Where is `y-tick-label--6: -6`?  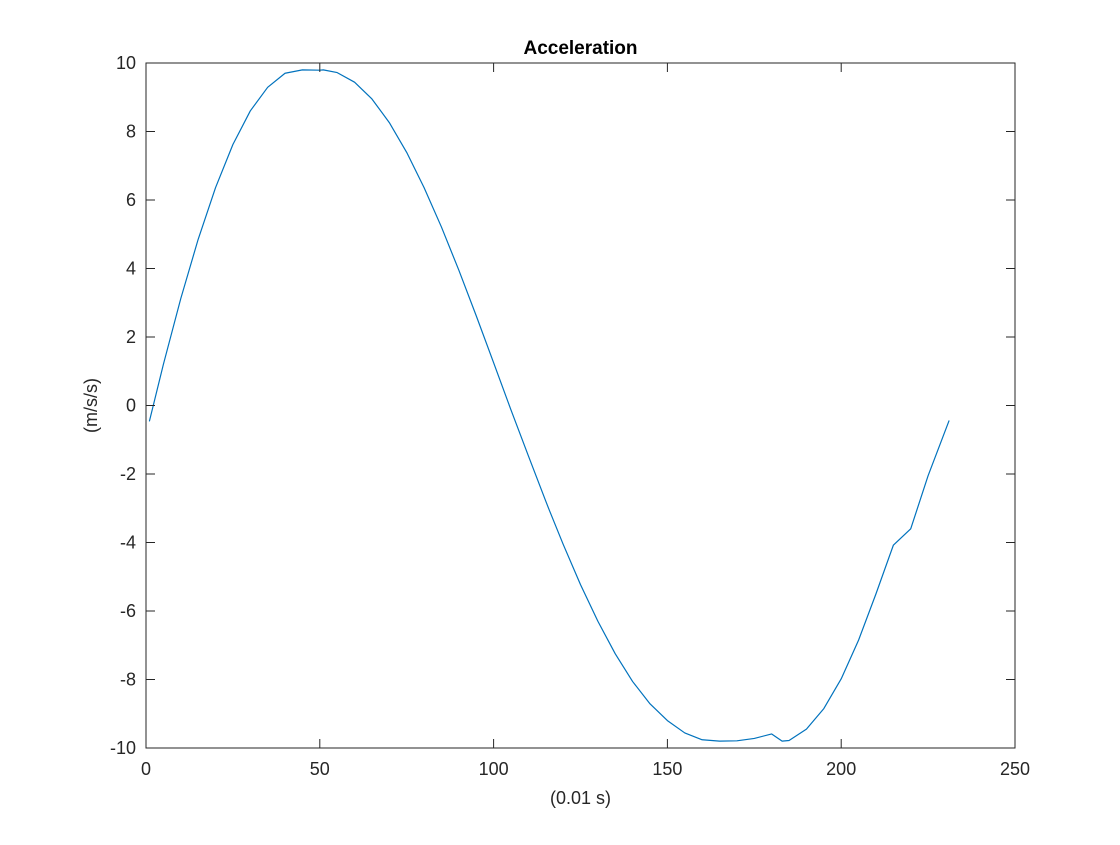 y-tick-label--6: -6 is located at coordinates (128, 611).